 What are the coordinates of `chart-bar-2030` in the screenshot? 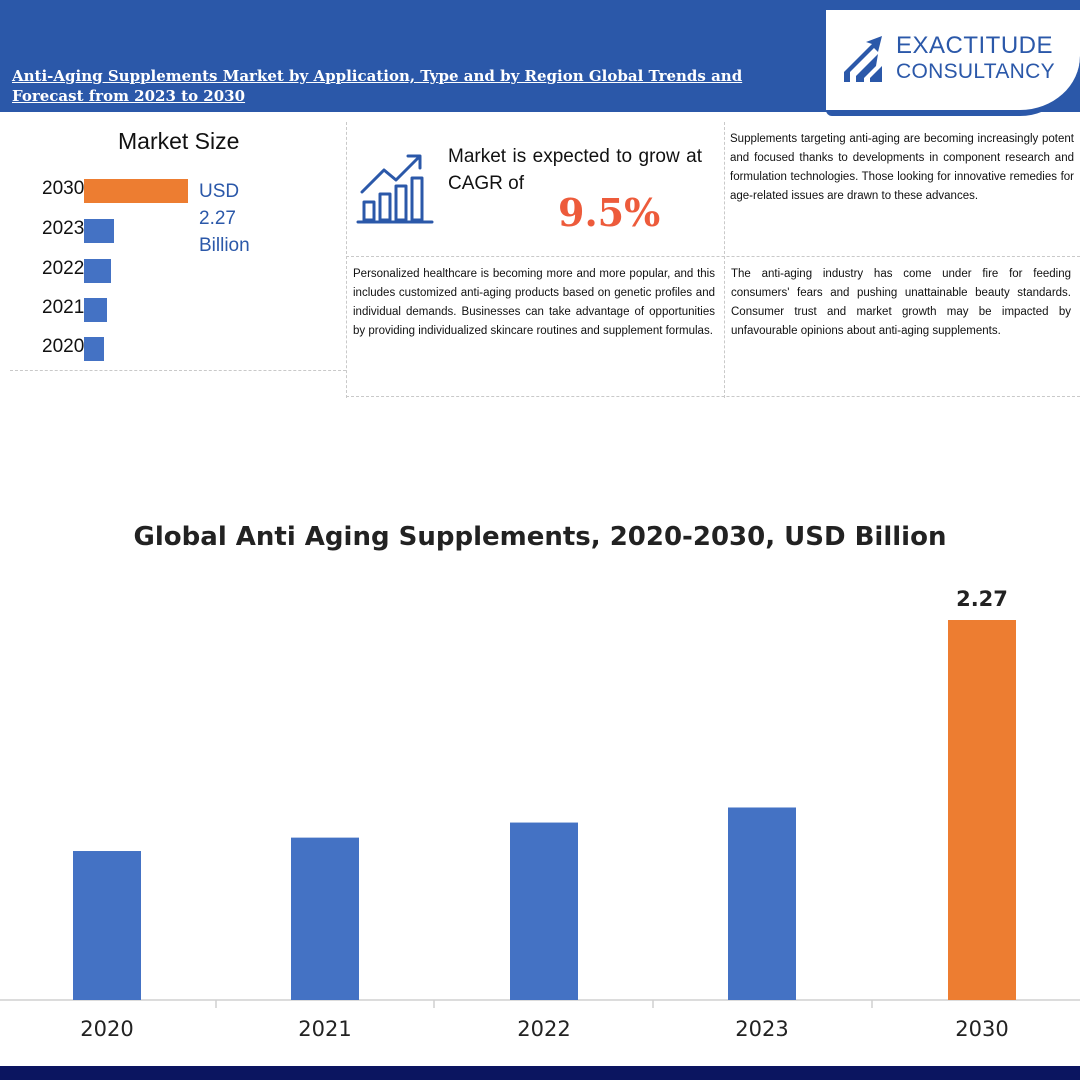 It's located at (982, 810).